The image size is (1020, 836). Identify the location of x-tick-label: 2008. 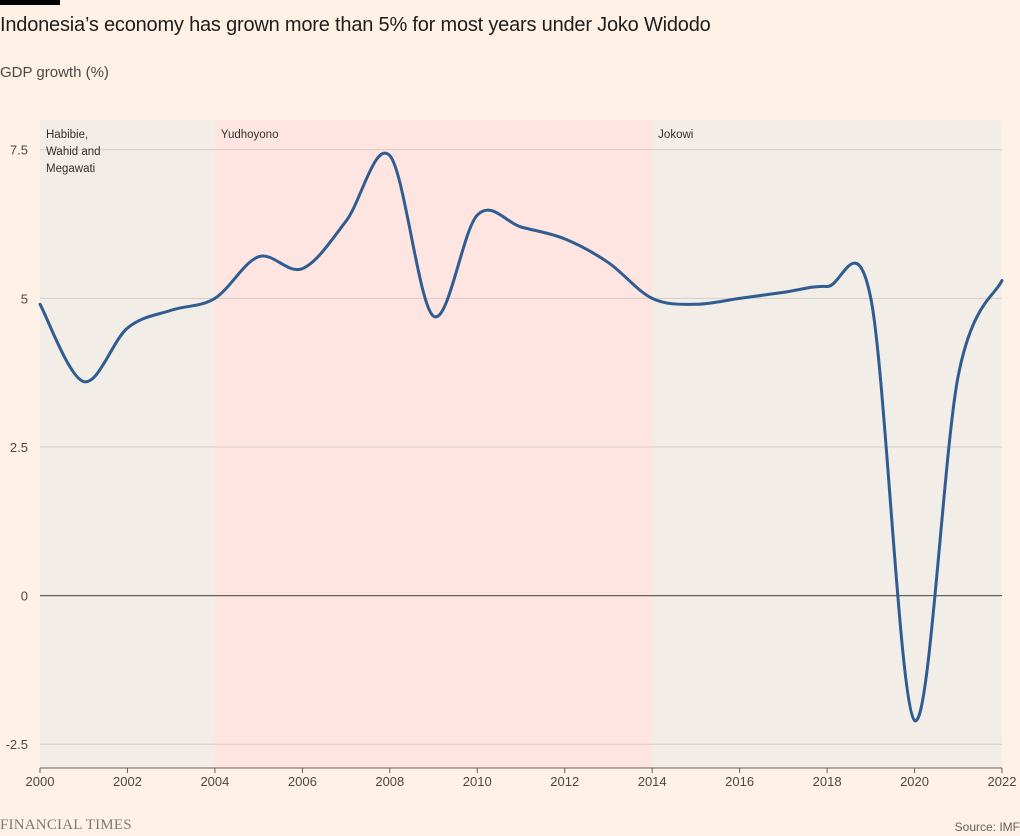
(389, 781).